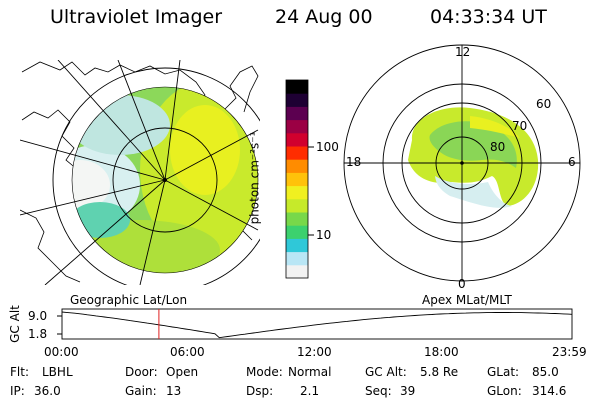 The height and width of the screenshot is (400, 600). I want to click on status-gcalt-value: 5.8 Re, so click(439, 372).